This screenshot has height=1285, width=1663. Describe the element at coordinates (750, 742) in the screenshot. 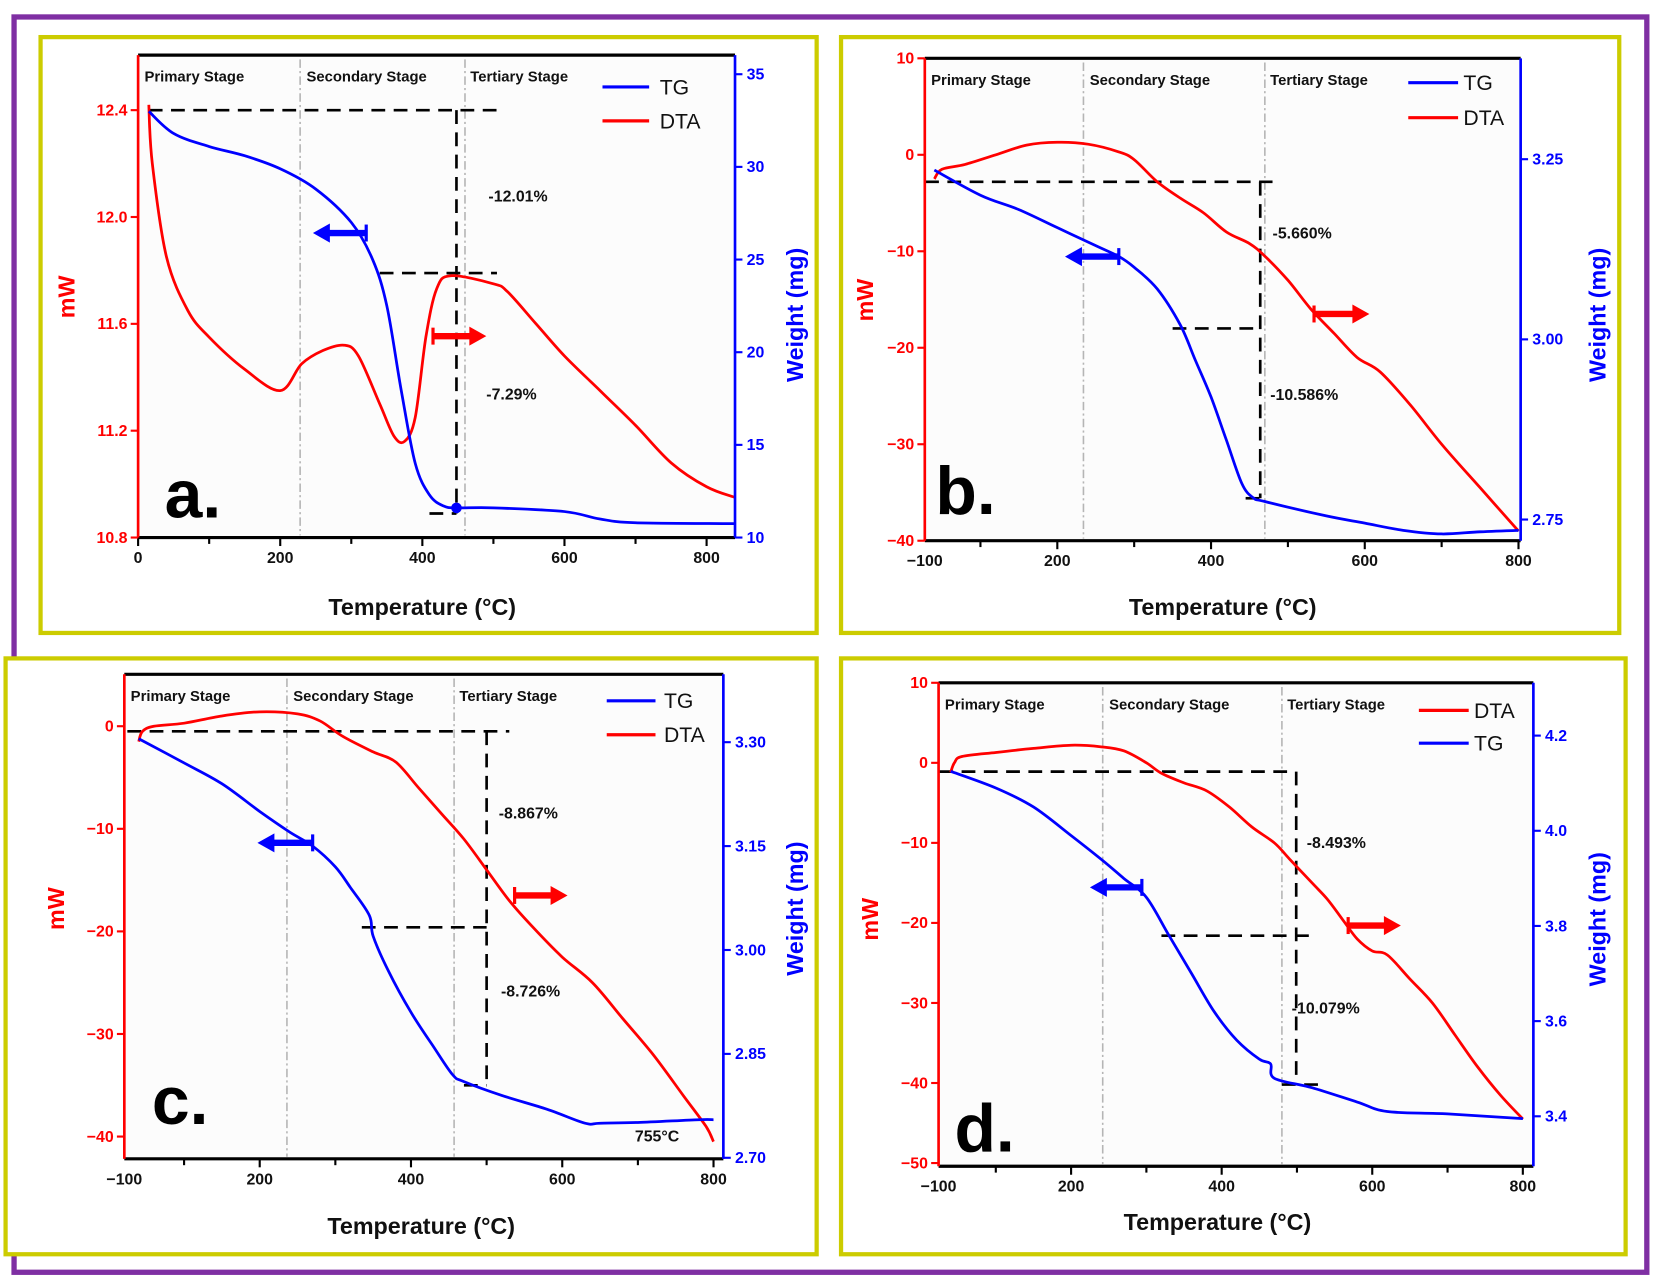

I see `y2-tick-label: 3.30` at that location.